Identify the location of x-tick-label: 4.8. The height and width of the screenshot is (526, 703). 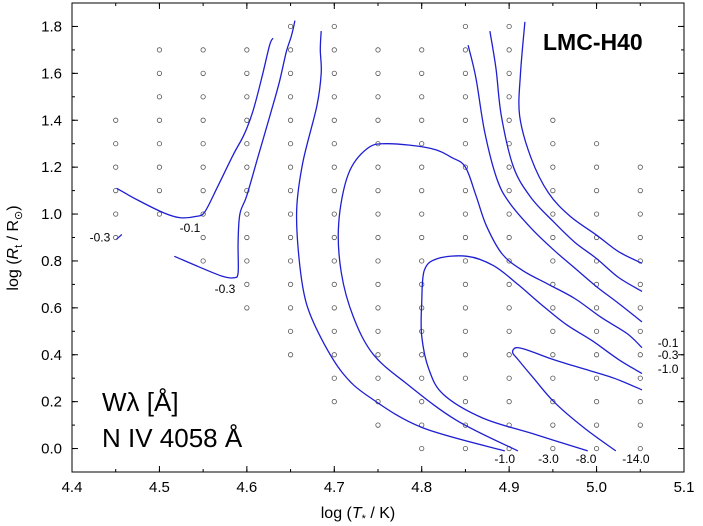
(421, 487).